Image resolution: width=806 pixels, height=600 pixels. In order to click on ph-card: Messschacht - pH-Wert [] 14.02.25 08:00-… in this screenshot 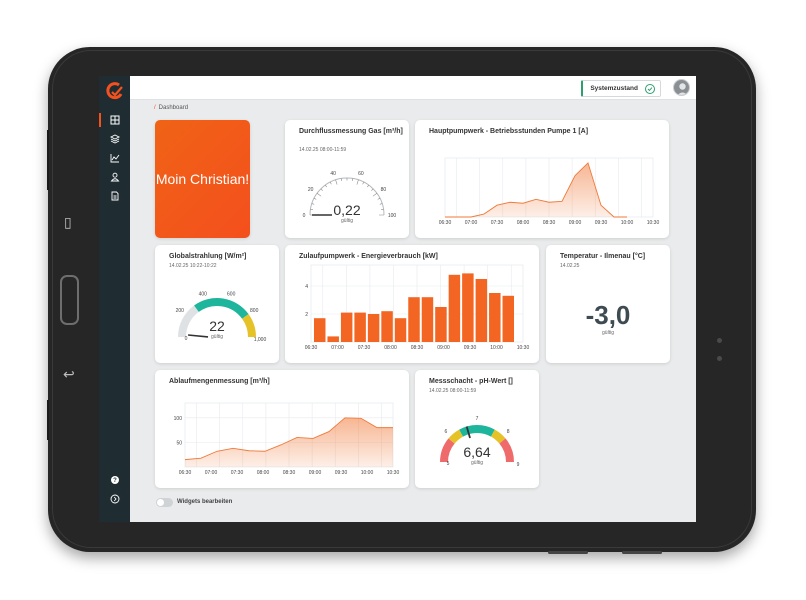, I will do `click(477, 429)`.